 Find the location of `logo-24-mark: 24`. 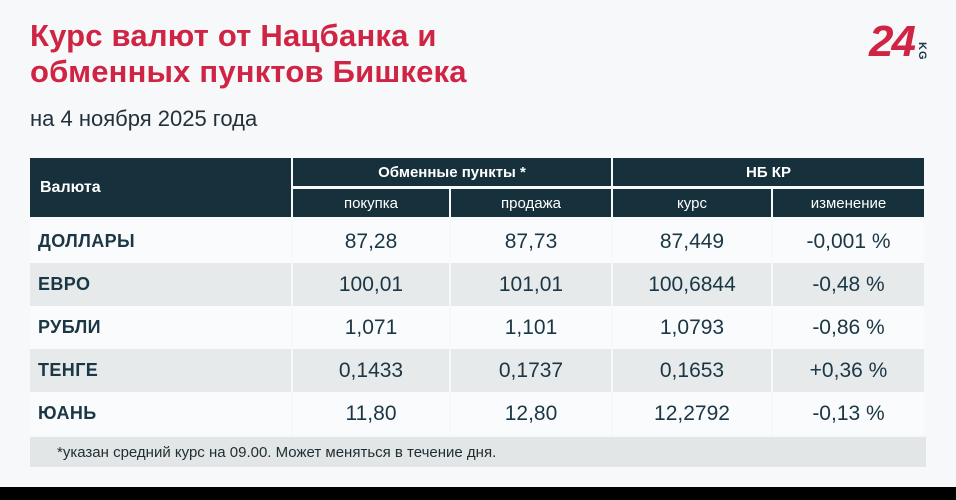

logo-24-mark: 24 is located at coordinates (892, 41).